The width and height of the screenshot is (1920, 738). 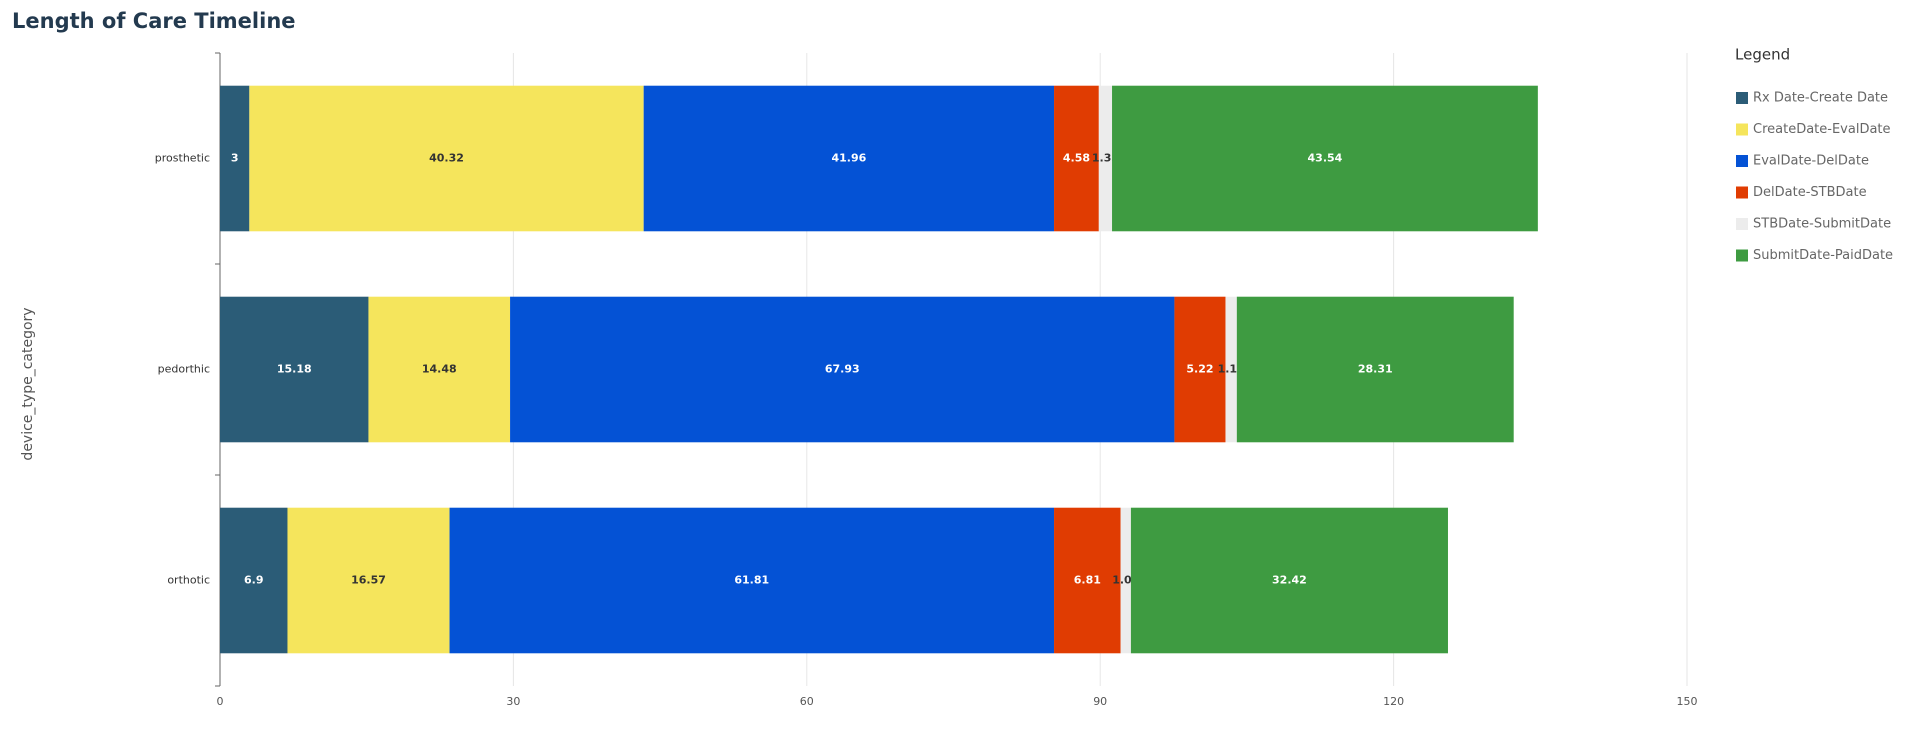 I want to click on data-label: 16.57, so click(x=368, y=580).